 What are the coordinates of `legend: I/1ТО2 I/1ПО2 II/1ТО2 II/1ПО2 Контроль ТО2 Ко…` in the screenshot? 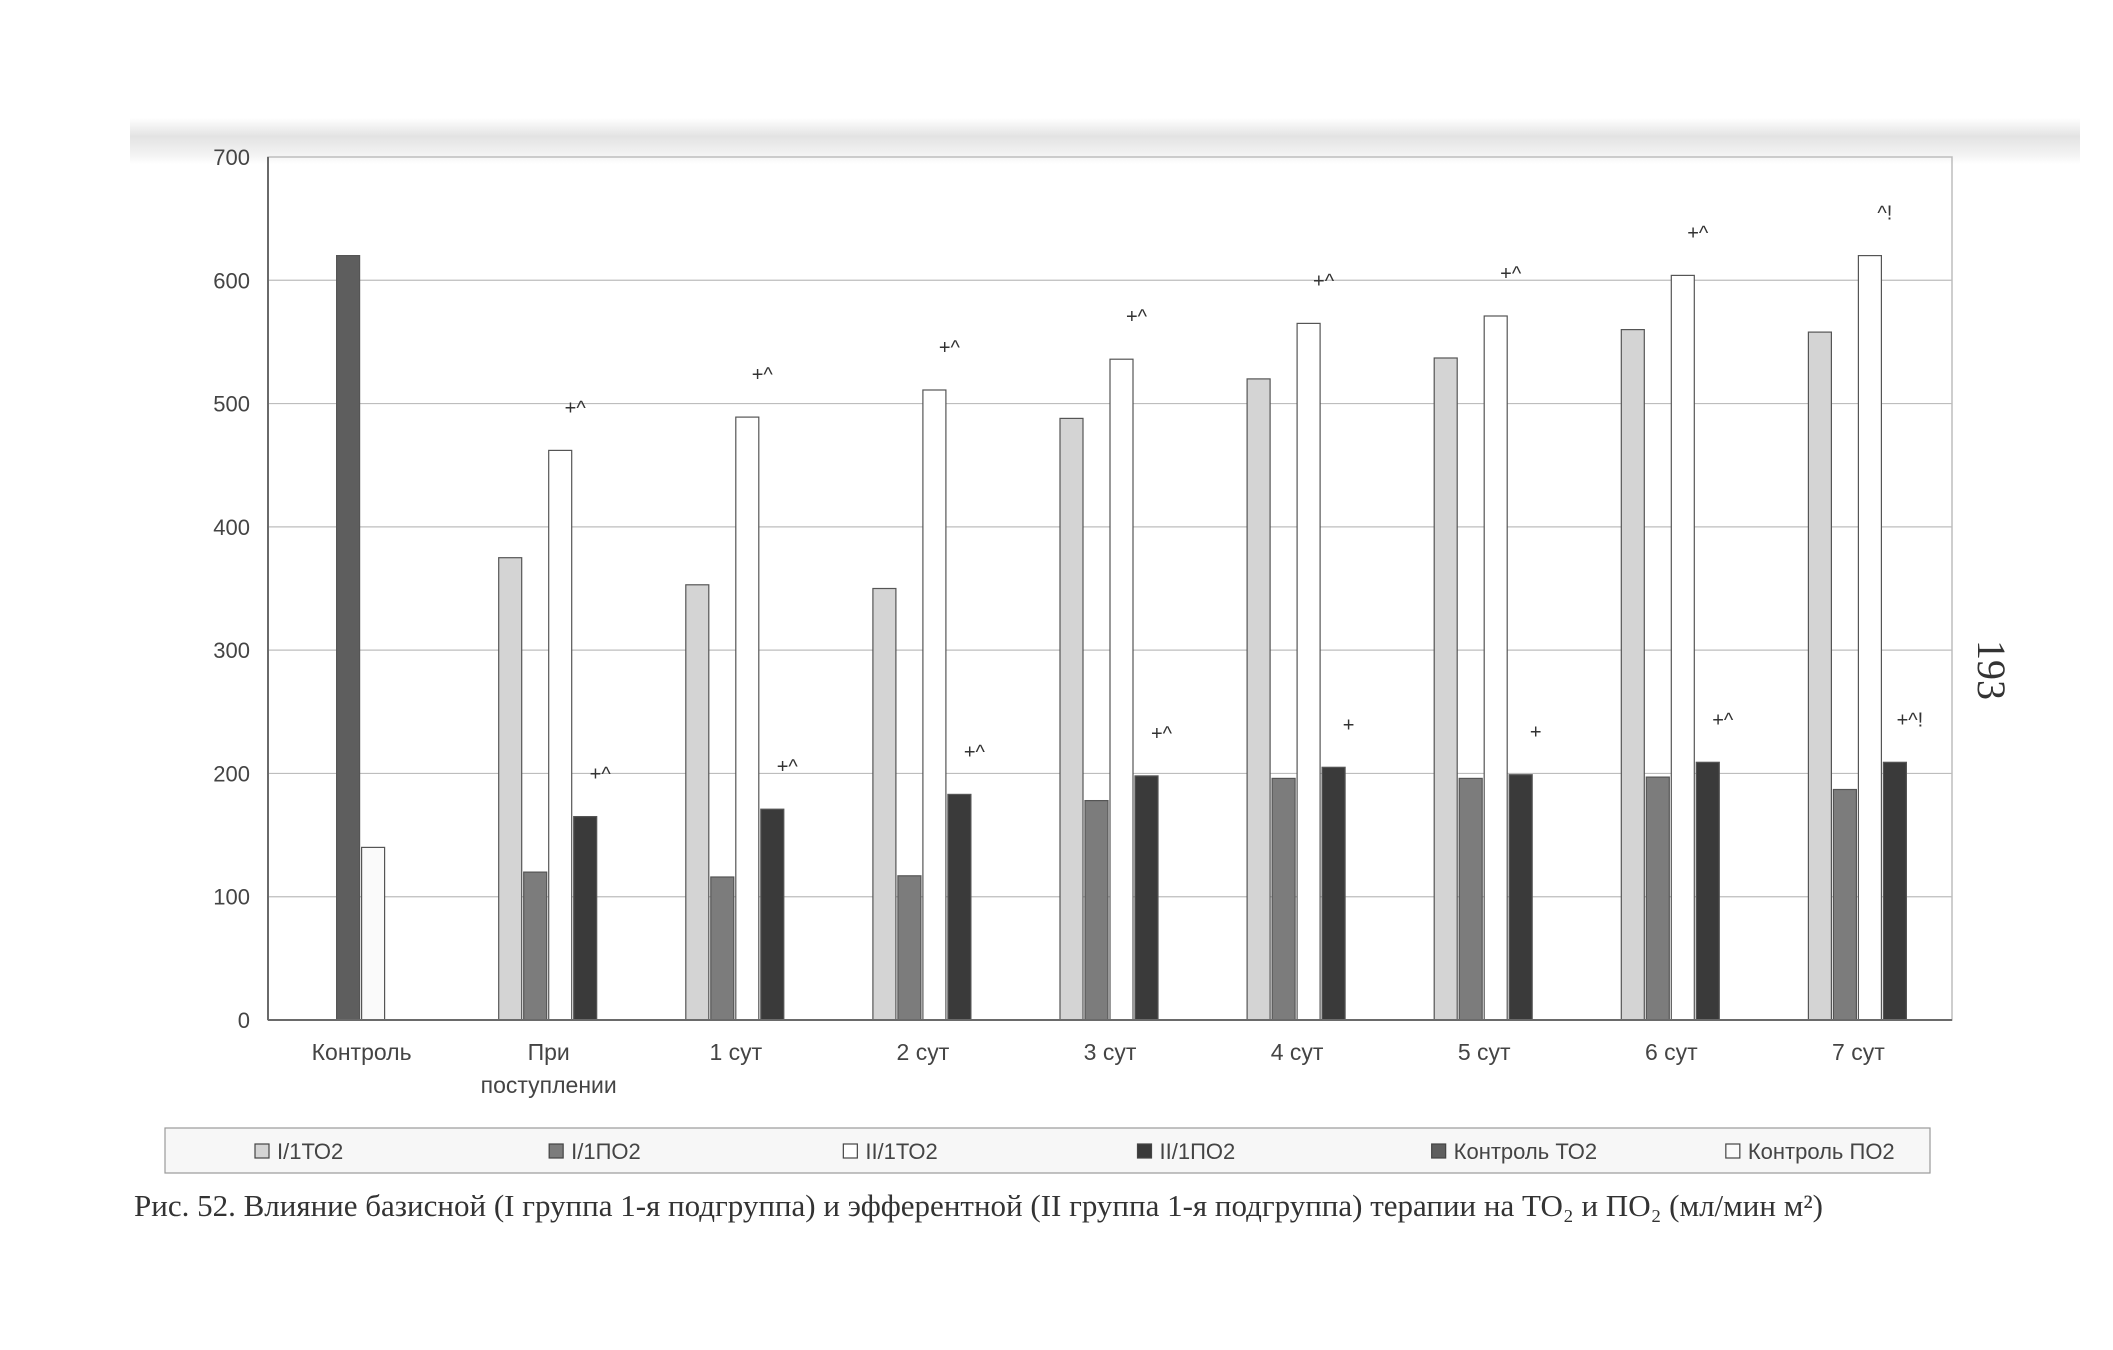 It's located at (1047, 1150).